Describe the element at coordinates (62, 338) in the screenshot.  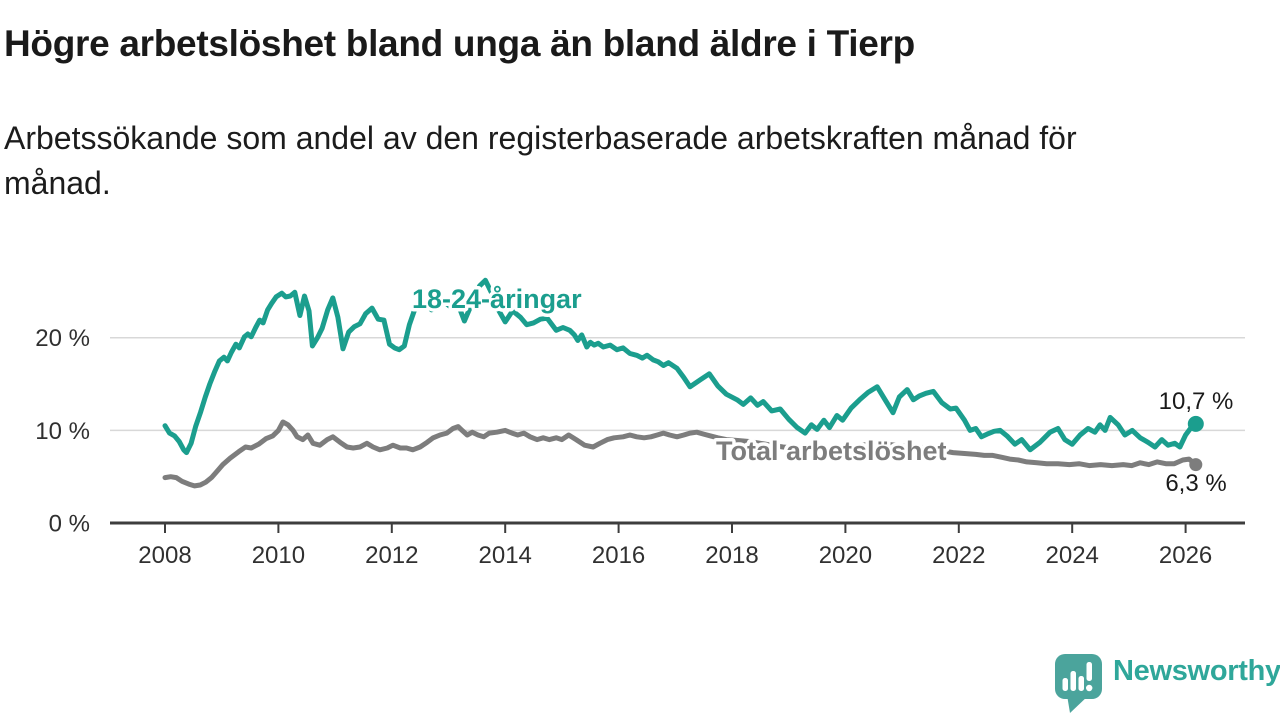
I see `y-tick-label: 20 %` at that location.